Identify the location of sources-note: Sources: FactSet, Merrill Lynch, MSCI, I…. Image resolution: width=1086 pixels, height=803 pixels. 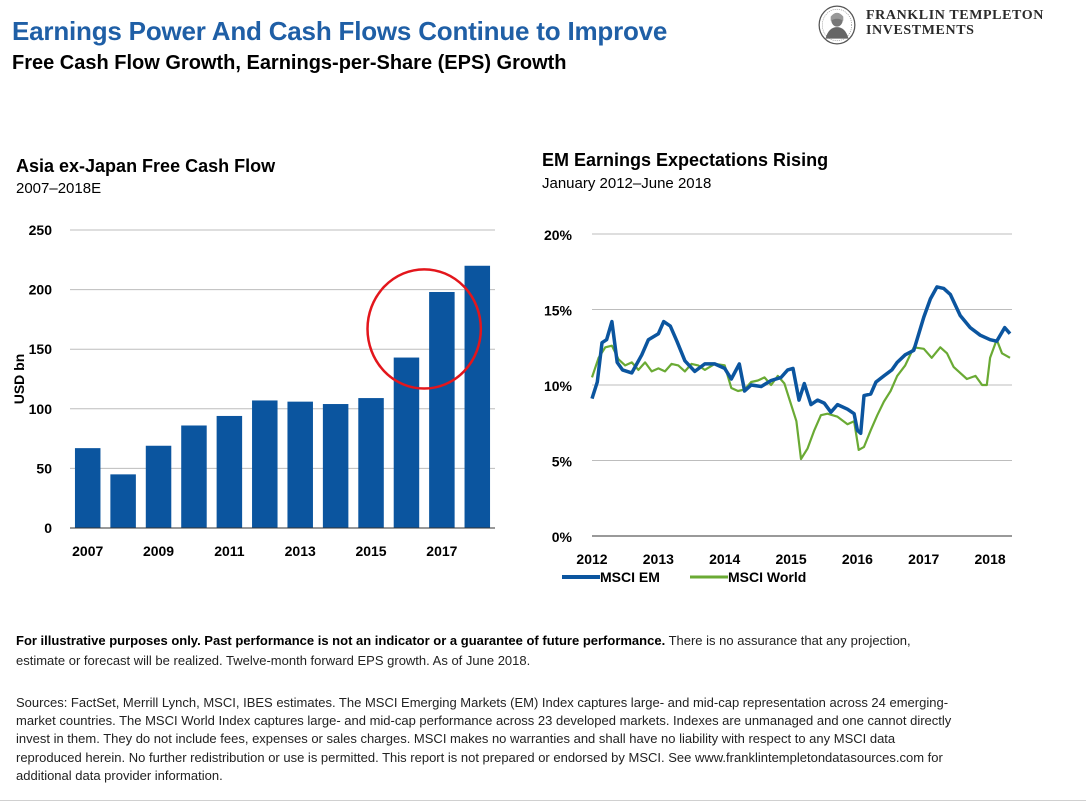
(484, 739).